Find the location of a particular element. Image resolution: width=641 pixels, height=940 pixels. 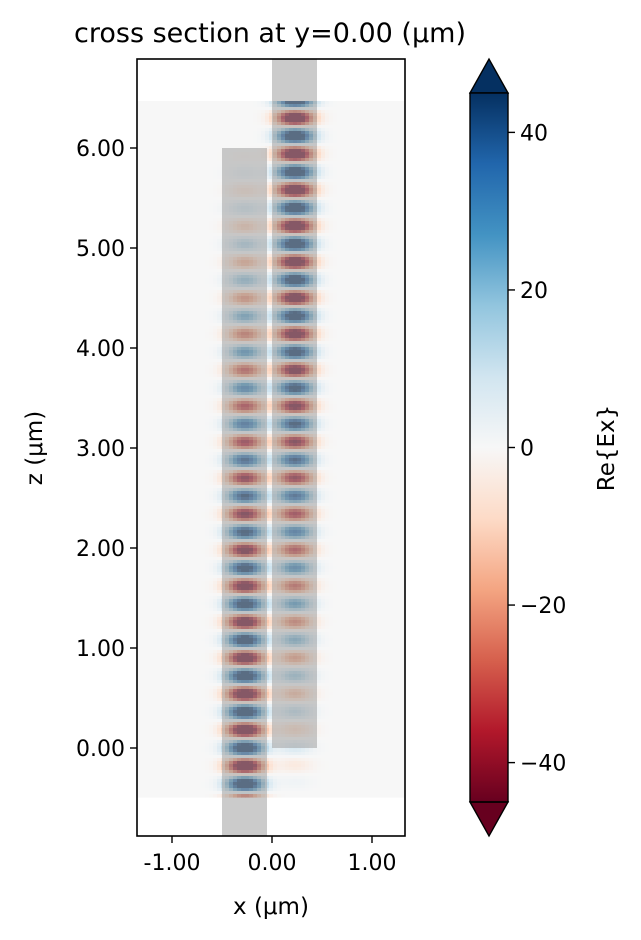

colorbar-tick-label: 0 is located at coordinates (527, 449).